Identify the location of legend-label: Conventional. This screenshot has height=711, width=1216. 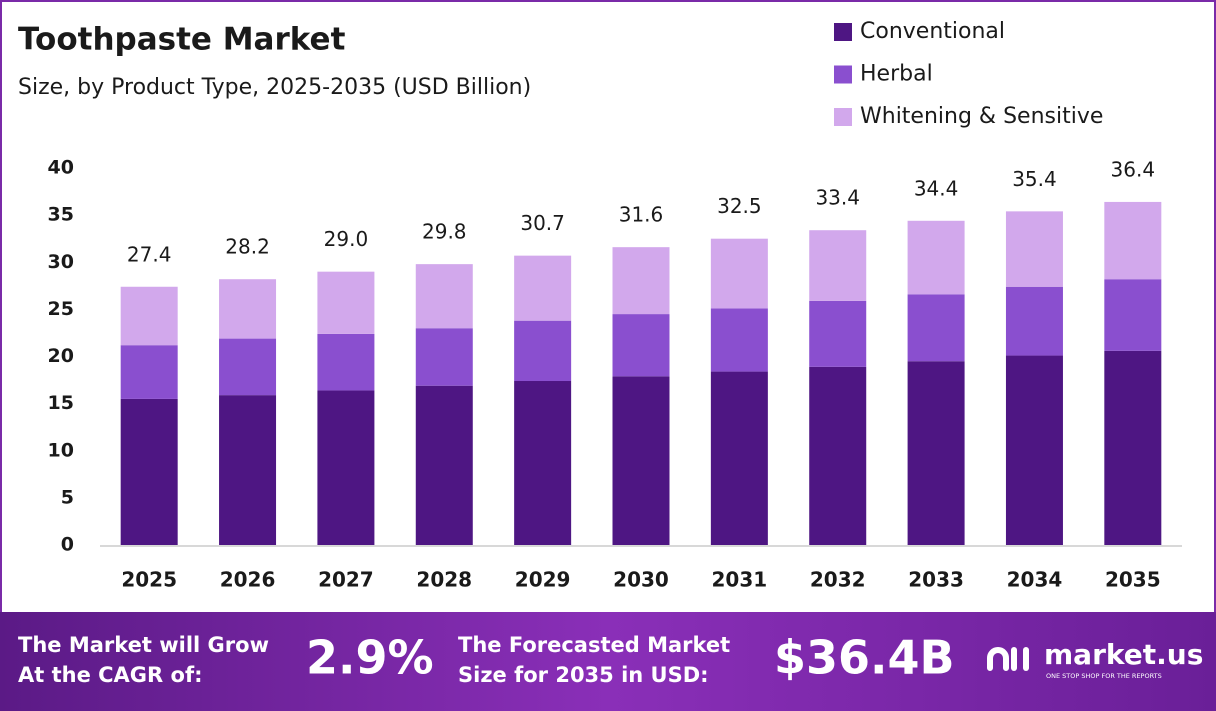
(932, 31).